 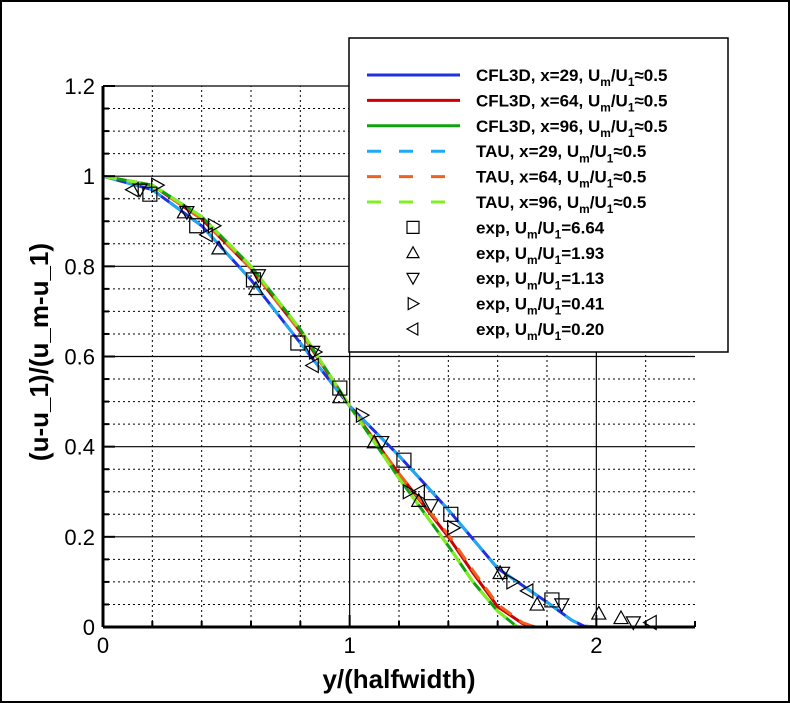 What do you see at coordinates (89, 627) in the screenshot?
I see `y-tick-label: 0` at bounding box center [89, 627].